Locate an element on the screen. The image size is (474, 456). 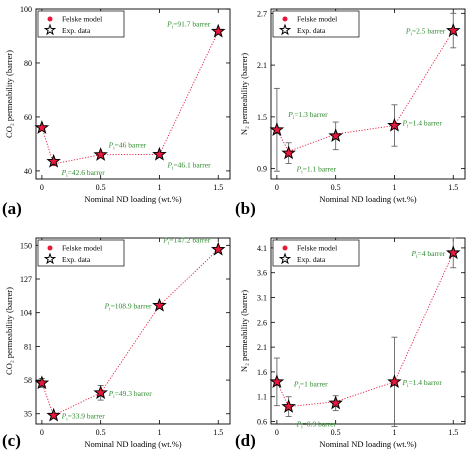
annotation-value: =147.2 barrer is located at coordinates (189, 239).